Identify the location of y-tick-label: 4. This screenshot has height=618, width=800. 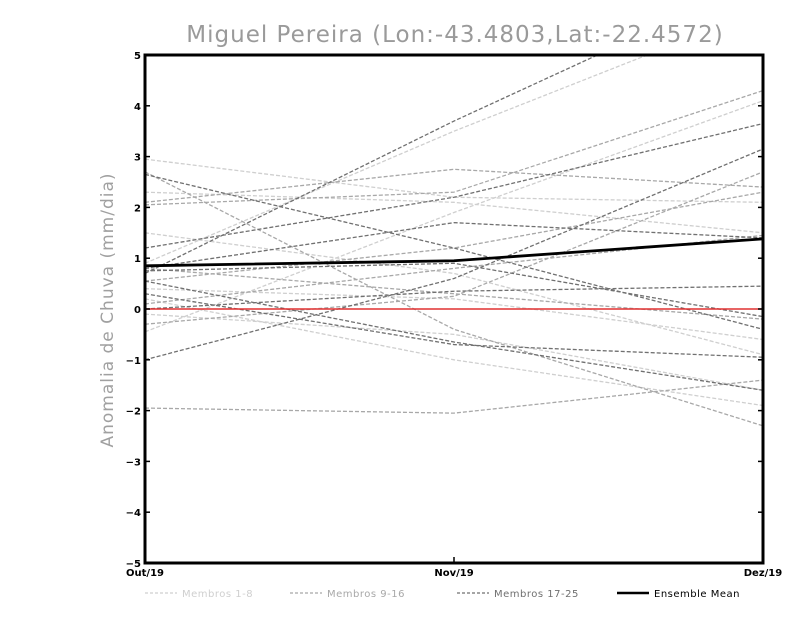
(137, 107).